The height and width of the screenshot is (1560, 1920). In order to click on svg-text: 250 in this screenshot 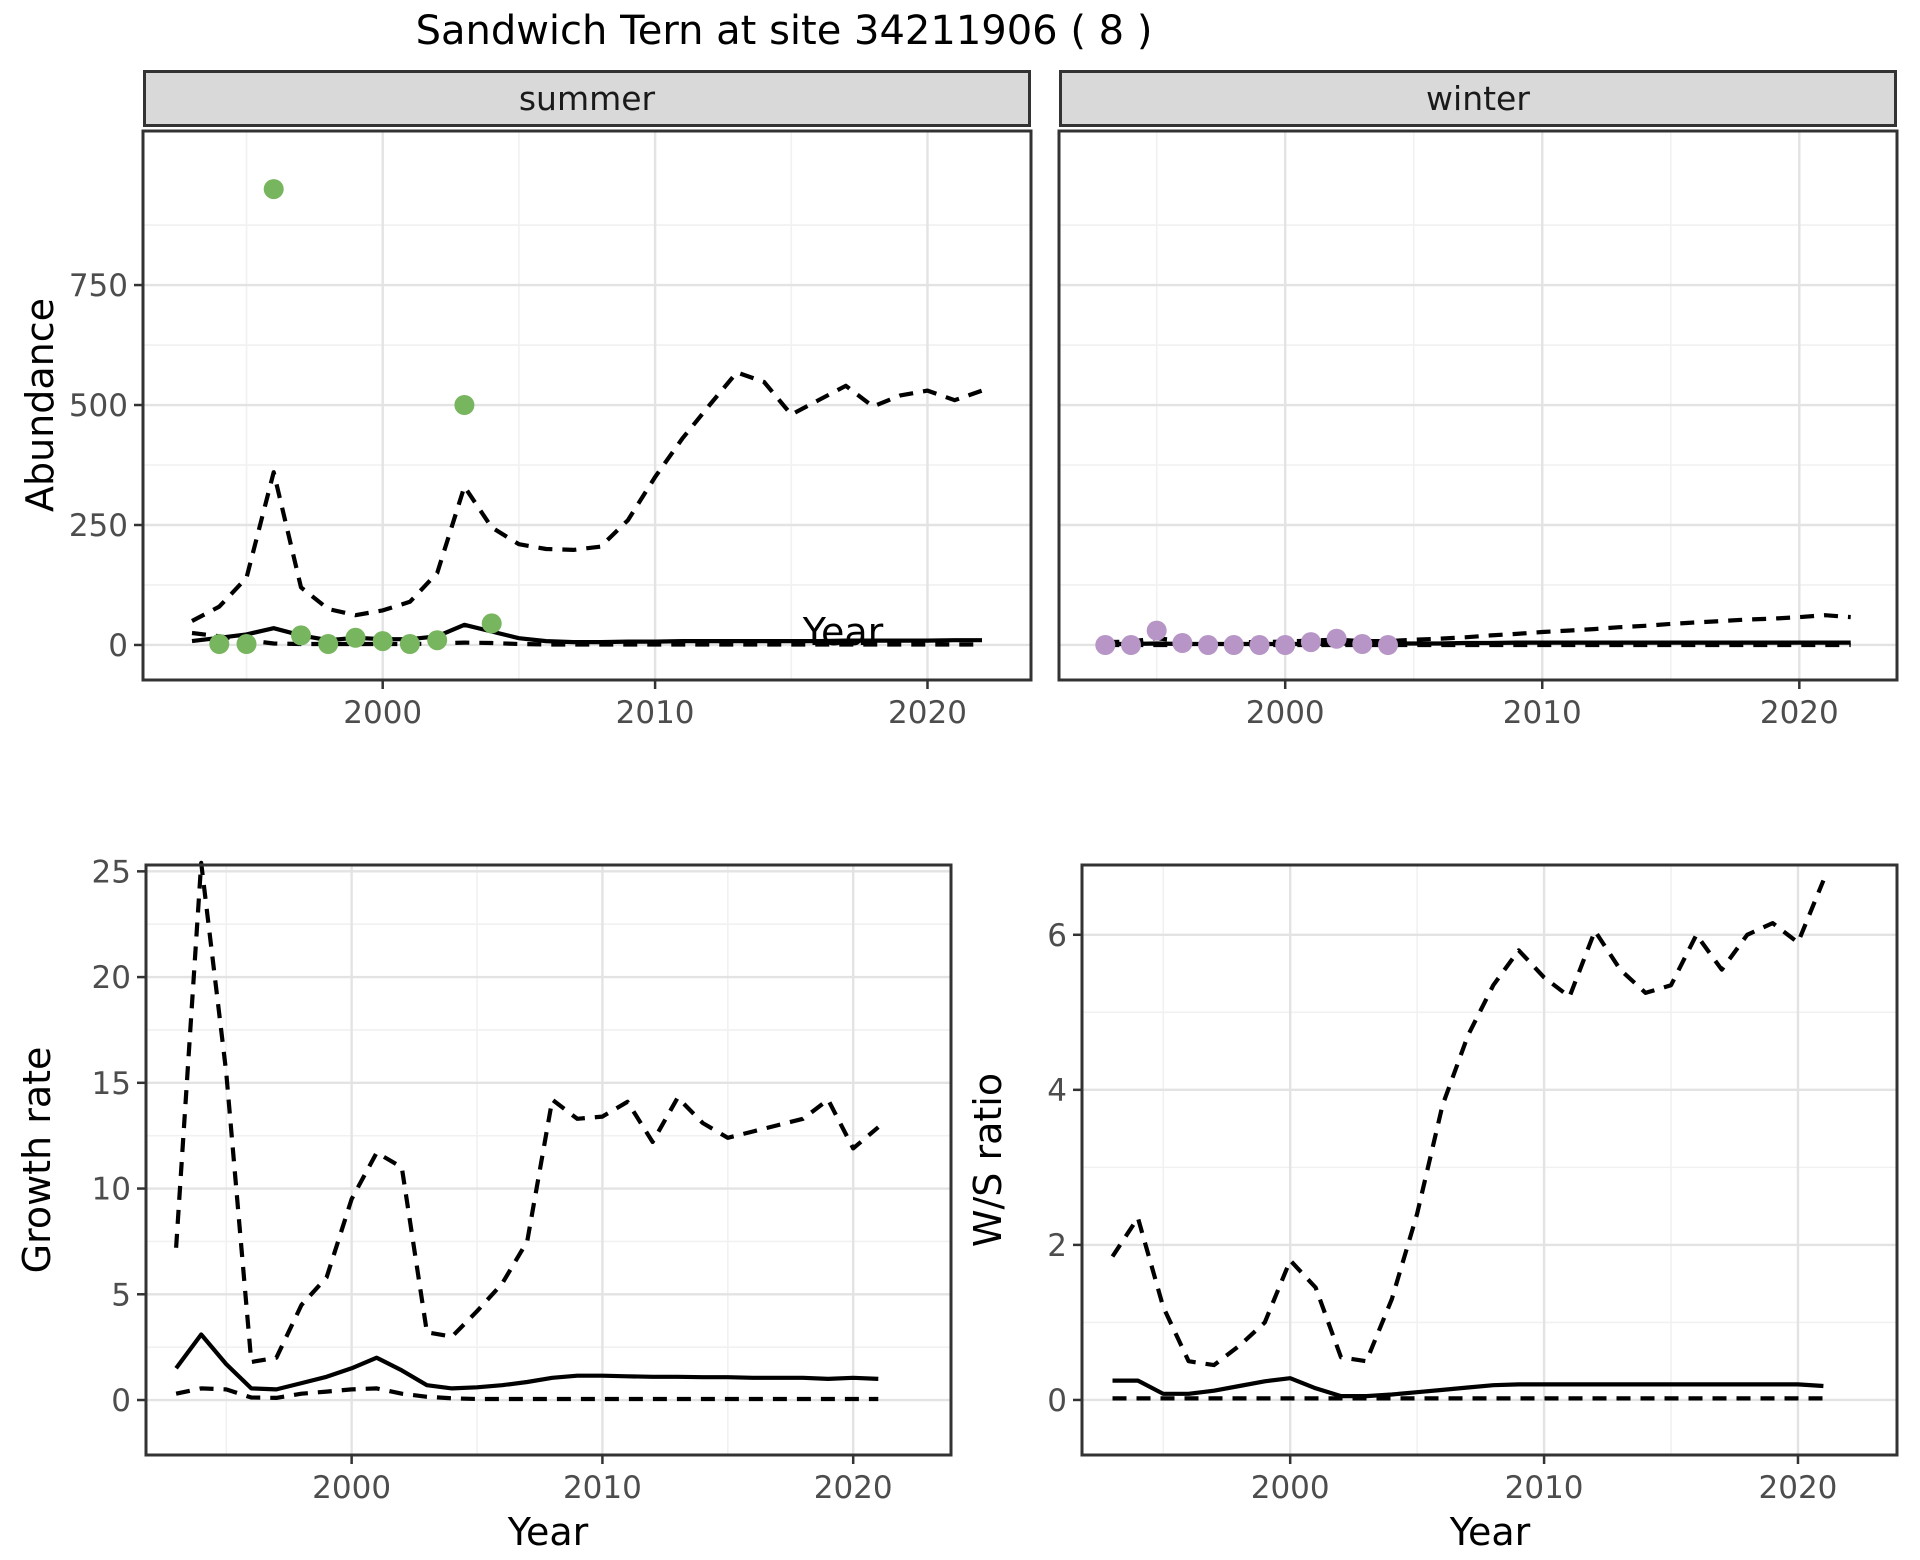, I will do `click(98, 526)`.